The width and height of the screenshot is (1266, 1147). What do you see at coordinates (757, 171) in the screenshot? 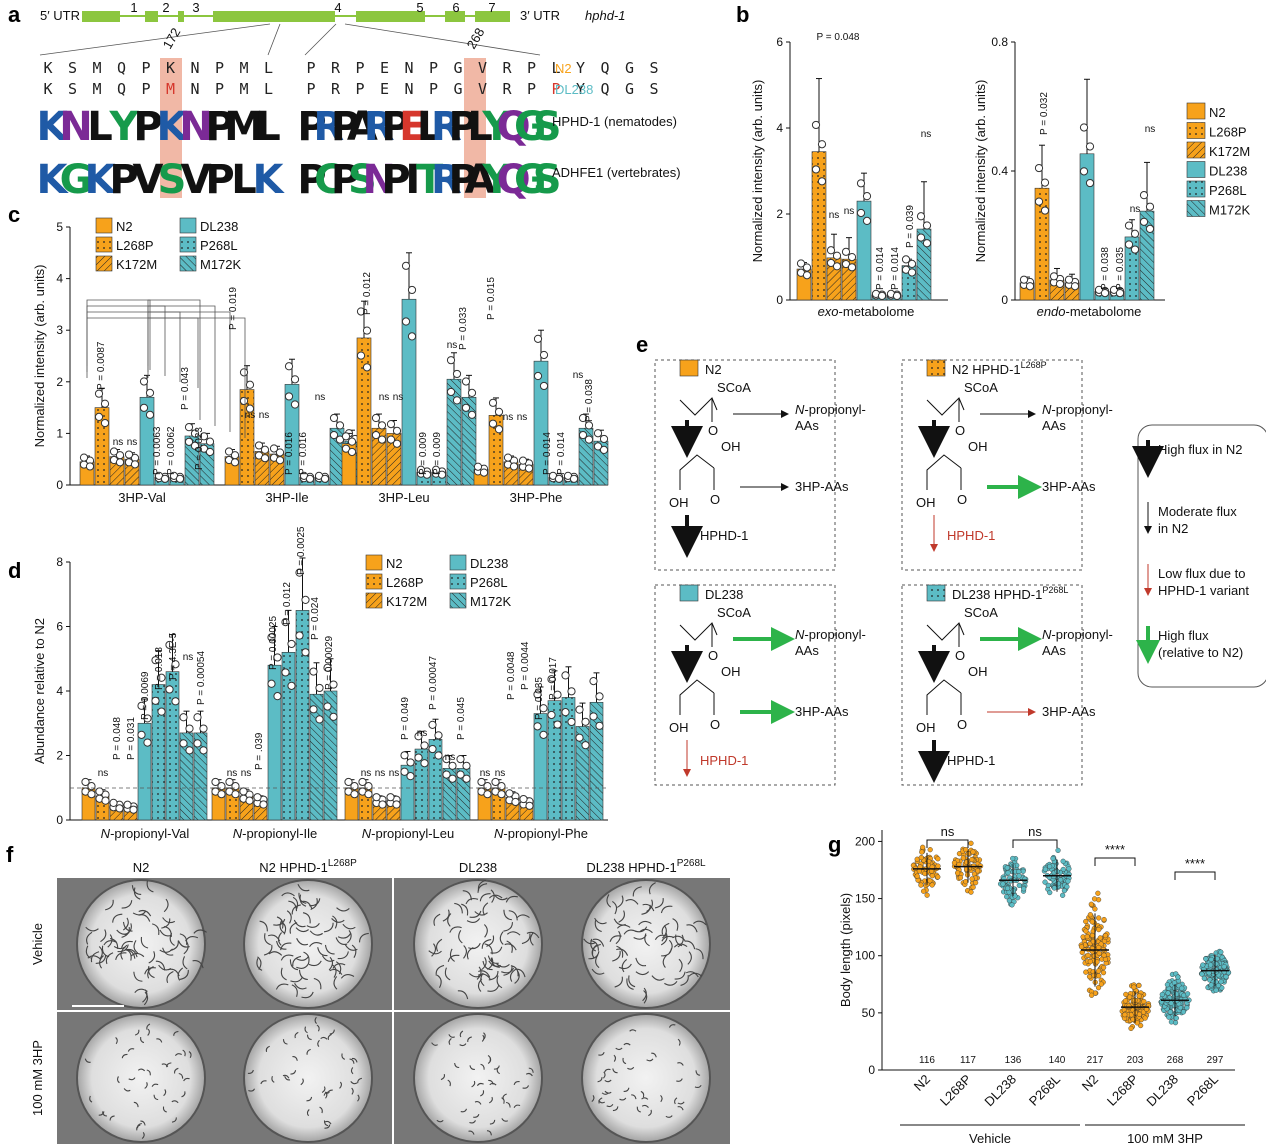
I see `y-axis-label: Normalized intensity (arb. units)` at bounding box center [757, 171].